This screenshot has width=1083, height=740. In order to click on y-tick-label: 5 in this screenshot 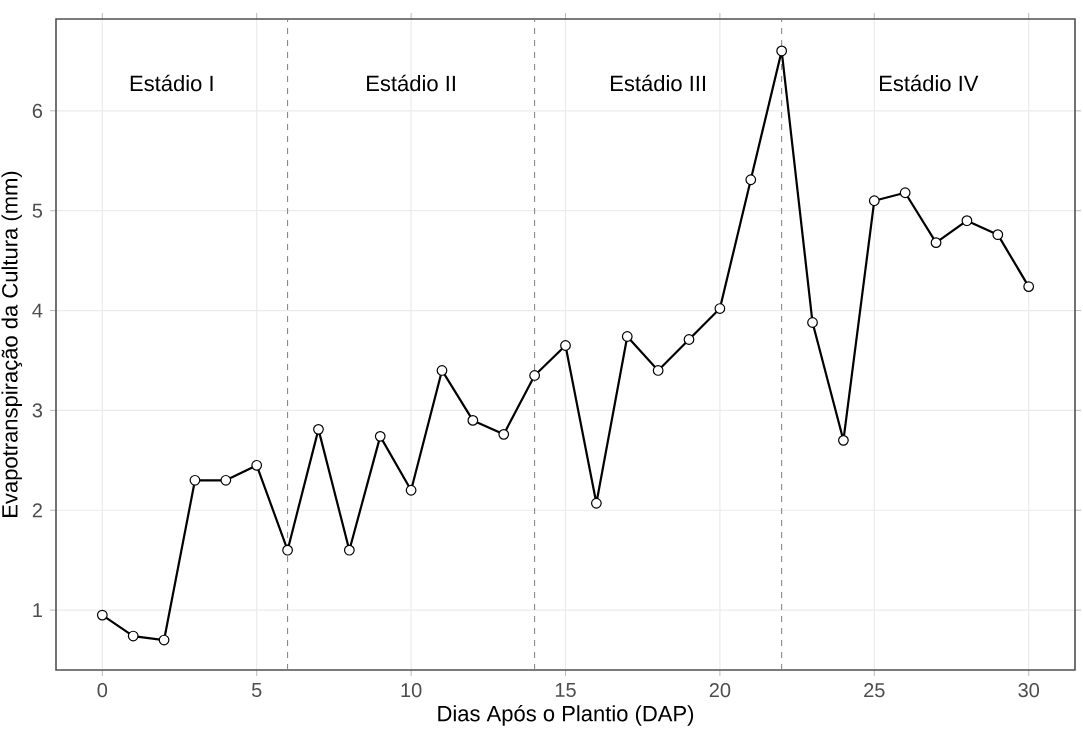, I will do `click(37, 210)`.